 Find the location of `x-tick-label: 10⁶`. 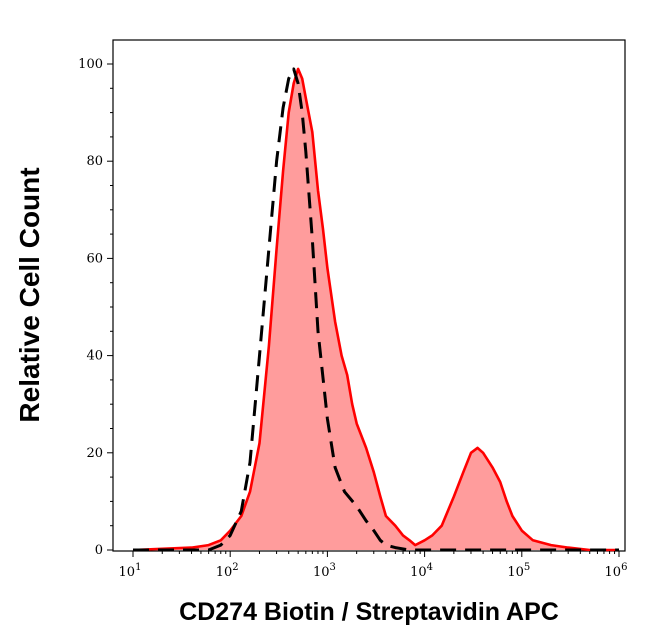

x-tick-label: 10⁶ is located at coordinates (616, 571).